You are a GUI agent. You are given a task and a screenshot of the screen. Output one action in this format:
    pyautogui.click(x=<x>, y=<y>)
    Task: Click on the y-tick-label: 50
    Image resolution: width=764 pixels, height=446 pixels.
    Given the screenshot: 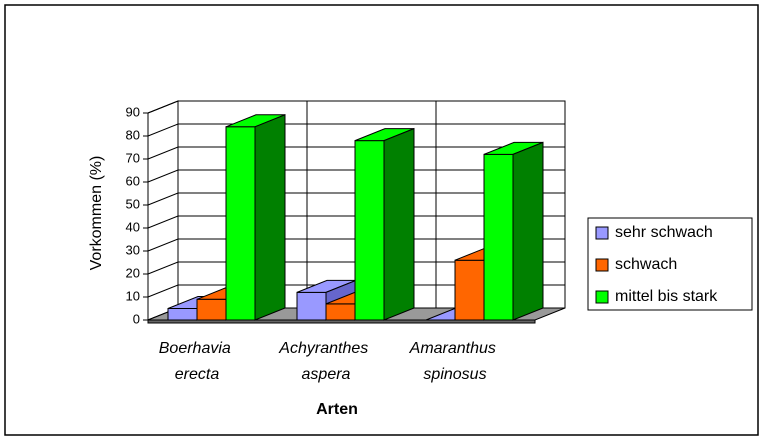 What is the action you would take?
    pyautogui.click(x=133, y=203)
    